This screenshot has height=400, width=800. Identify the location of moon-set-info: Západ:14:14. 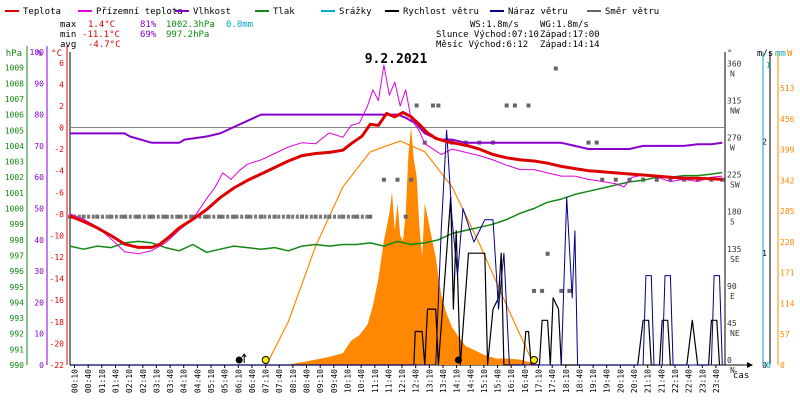
(570, 45).